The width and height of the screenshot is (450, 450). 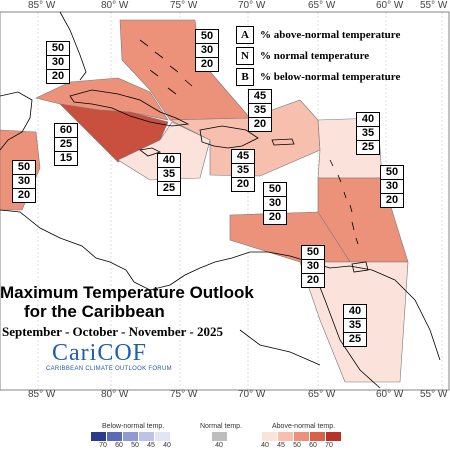 I want to click on prob-box-central-america-west: 50 30 20, so click(x=24, y=181).